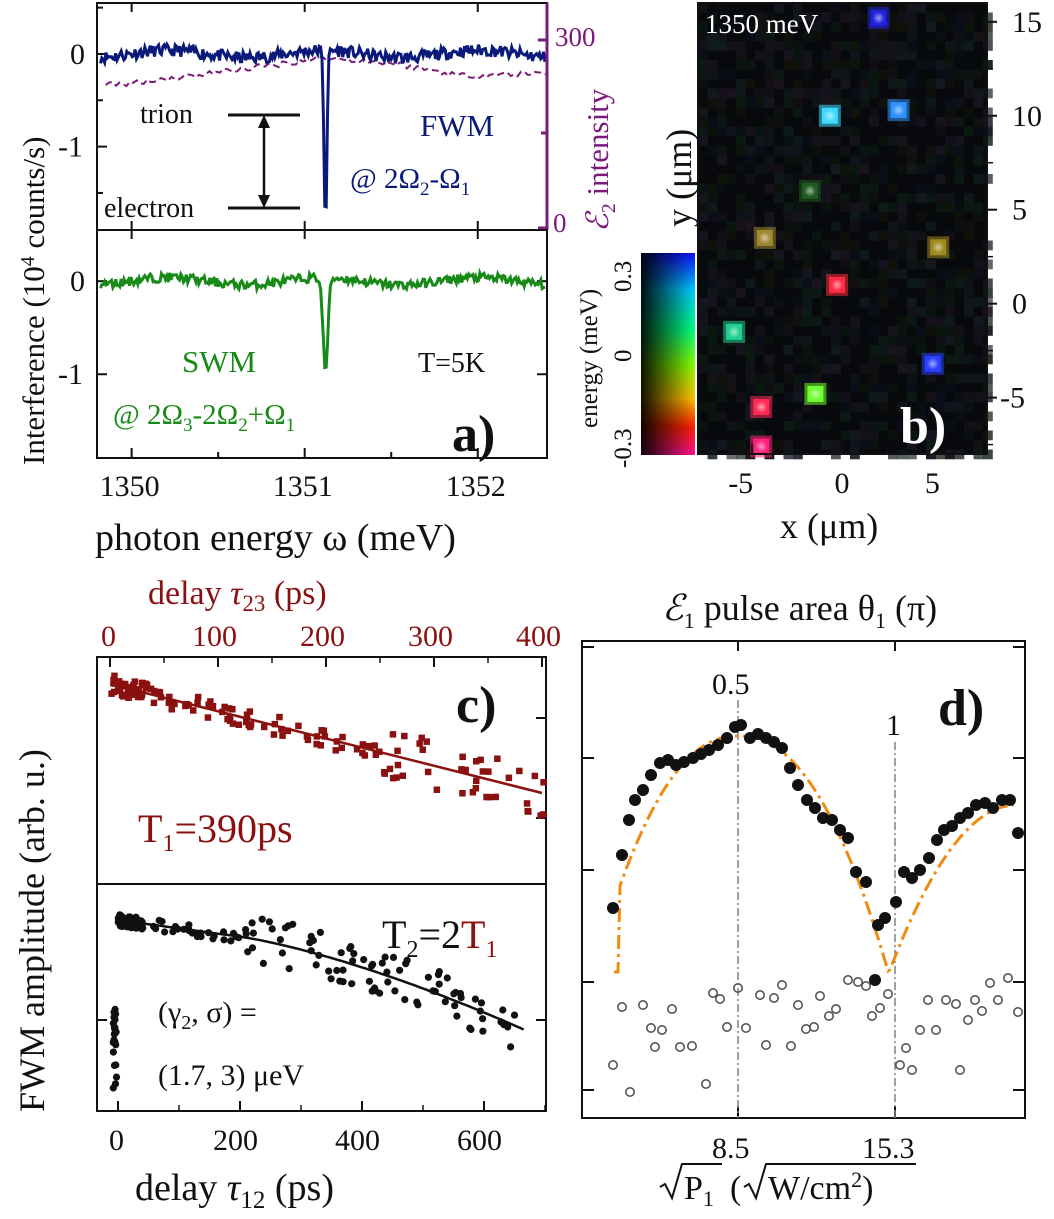  I want to click on tau12-tick-label: 200, so click(235, 1140).